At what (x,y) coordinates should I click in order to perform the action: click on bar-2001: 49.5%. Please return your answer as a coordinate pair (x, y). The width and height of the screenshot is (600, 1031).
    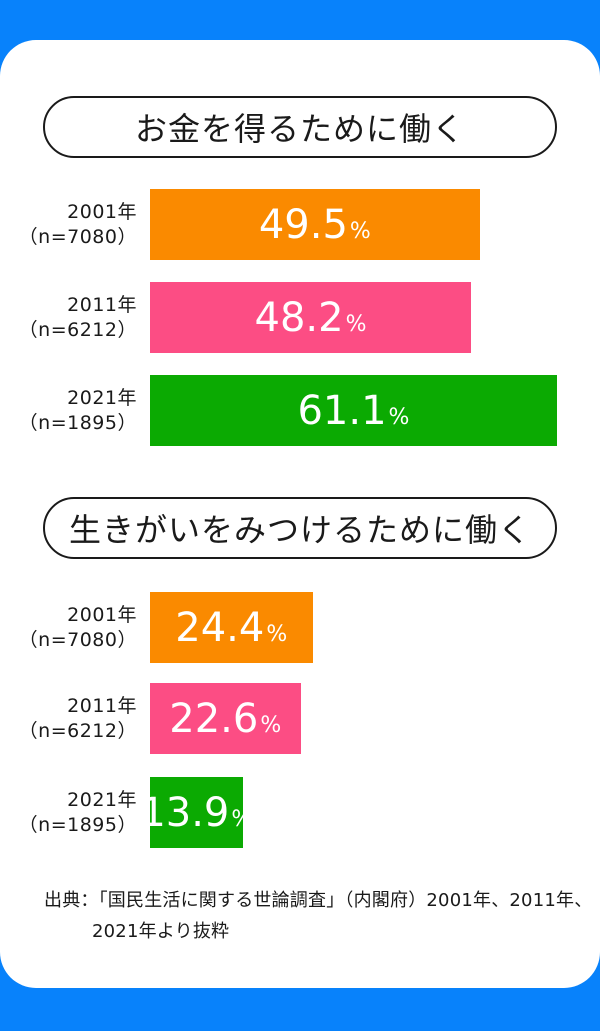
    Looking at the image, I should click on (315, 224).